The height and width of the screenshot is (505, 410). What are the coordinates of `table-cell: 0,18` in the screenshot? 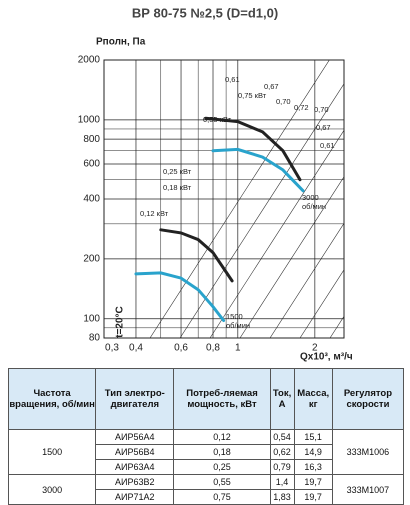 It's located at (222, 452).